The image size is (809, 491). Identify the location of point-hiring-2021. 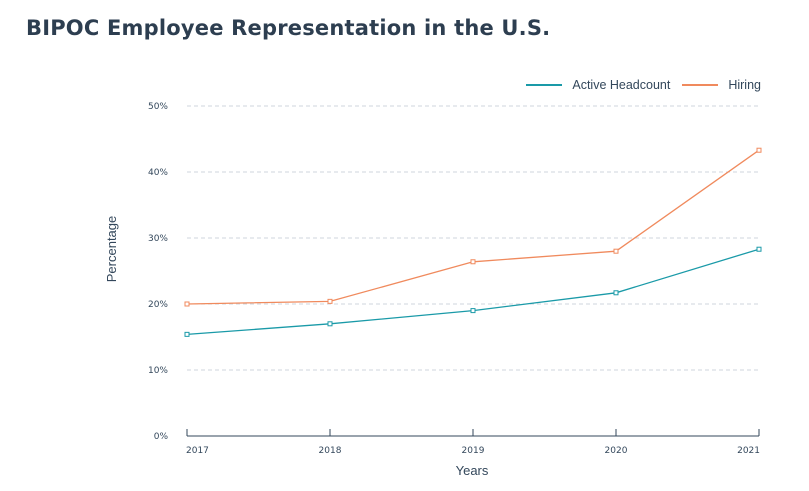
(759, 150).